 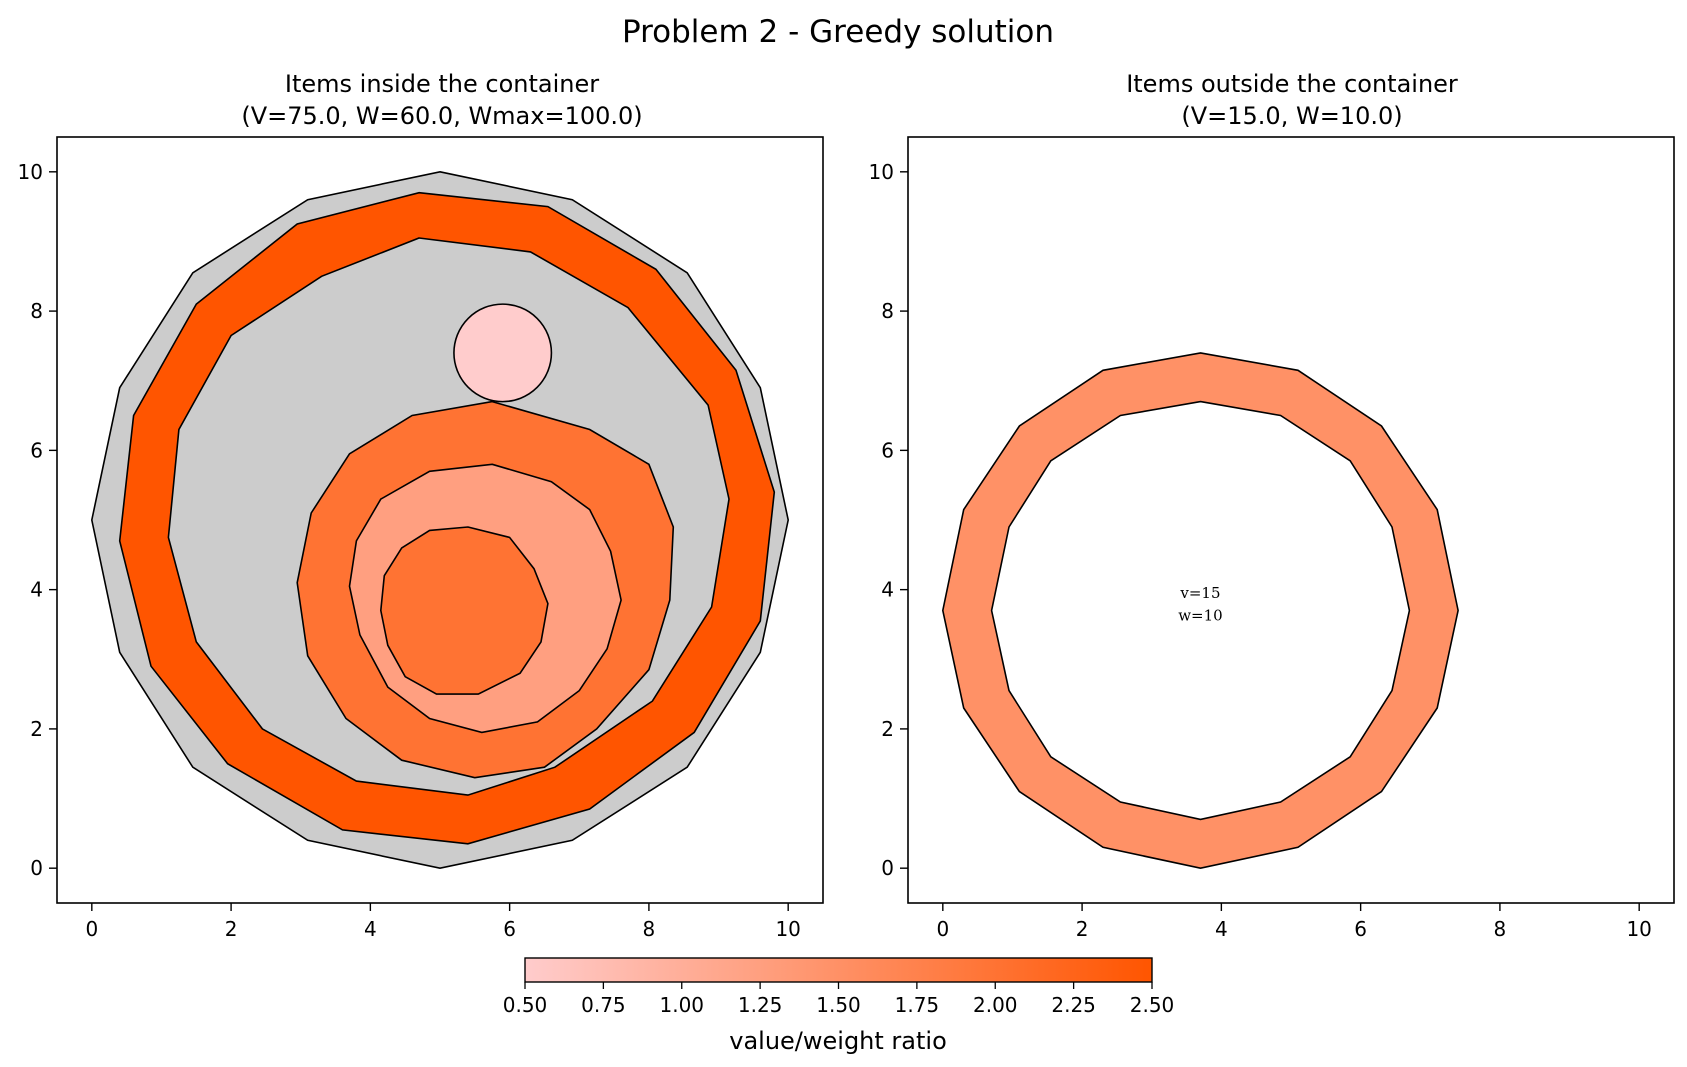 I want to click on inside-small-ring, so click(x=485, y=598).